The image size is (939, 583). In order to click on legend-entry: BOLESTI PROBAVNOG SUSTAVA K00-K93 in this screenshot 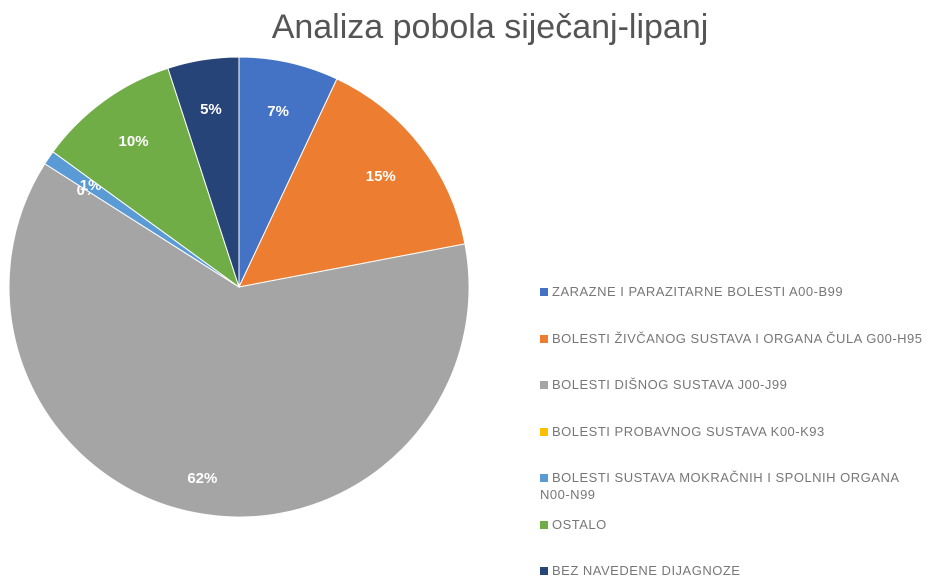, I will do `click(735, 431)`.